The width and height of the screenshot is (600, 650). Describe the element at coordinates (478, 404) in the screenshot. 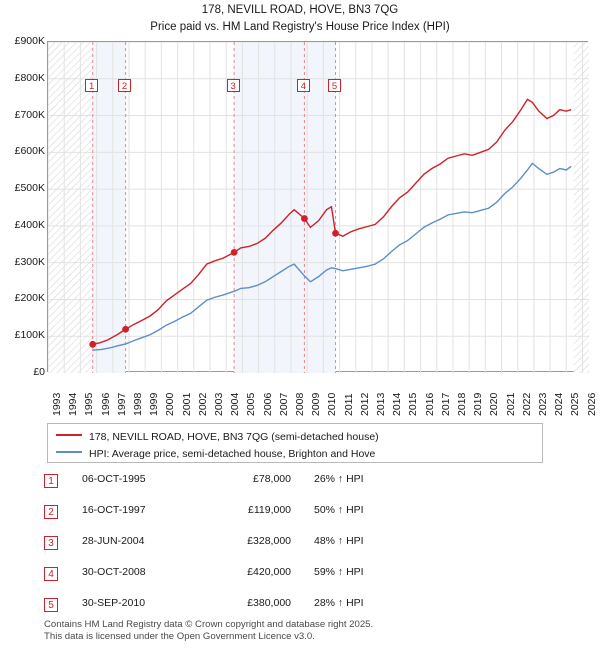

I see `x-tick-label: 2019` at that location.